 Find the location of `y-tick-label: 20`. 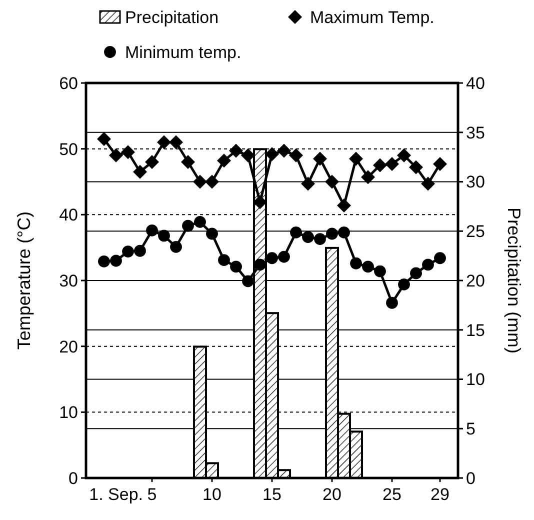

y-tick-label: 20 is located at coordinates (68, 346).